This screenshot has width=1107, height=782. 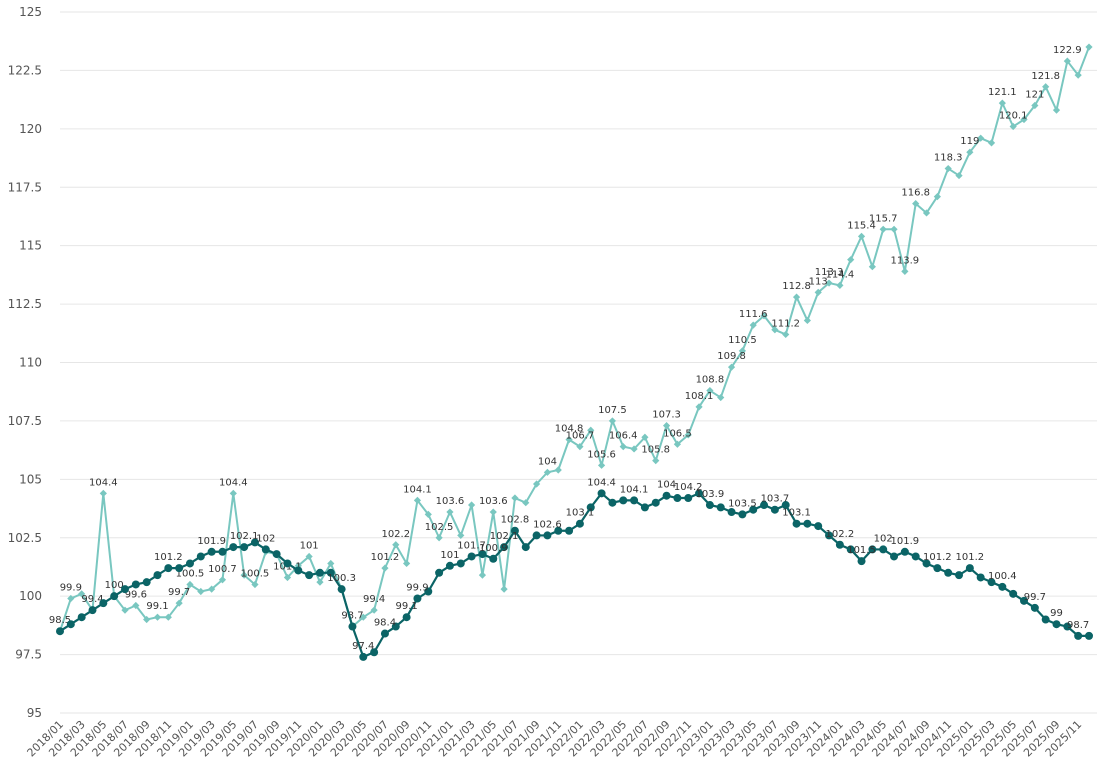 I want to click on data-label: 99.7, so click(x=179, y=592).